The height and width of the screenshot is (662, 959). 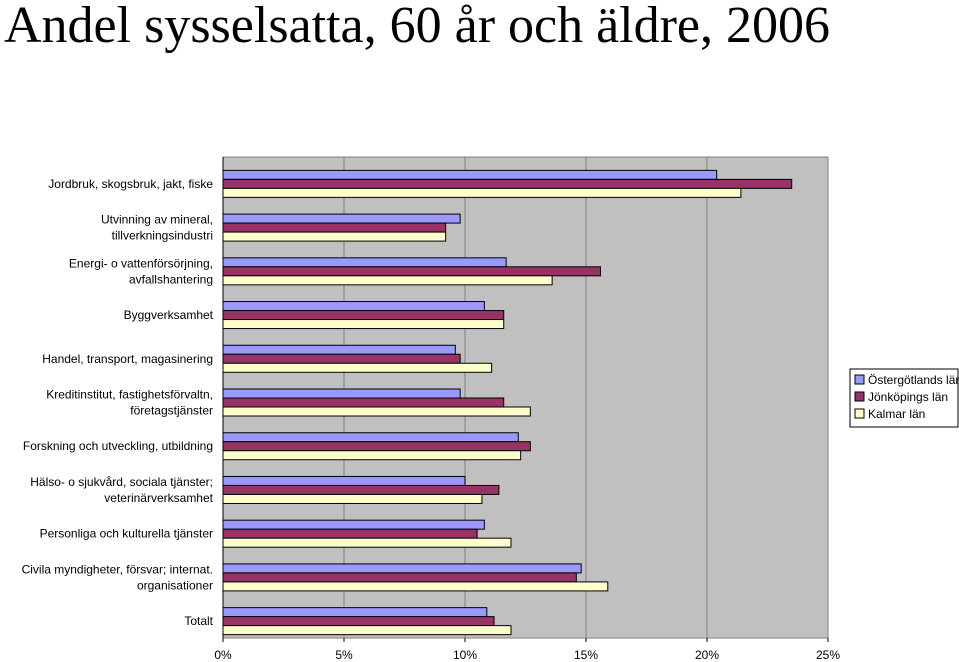 I want to click on x-tick-label: 15%, so click(x=586, y=655).